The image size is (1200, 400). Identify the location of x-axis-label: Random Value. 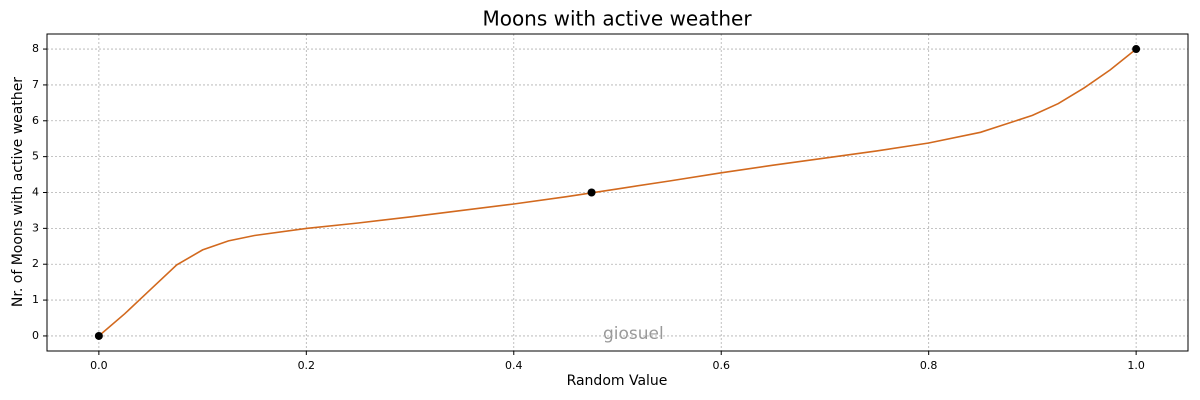
(617, 381).